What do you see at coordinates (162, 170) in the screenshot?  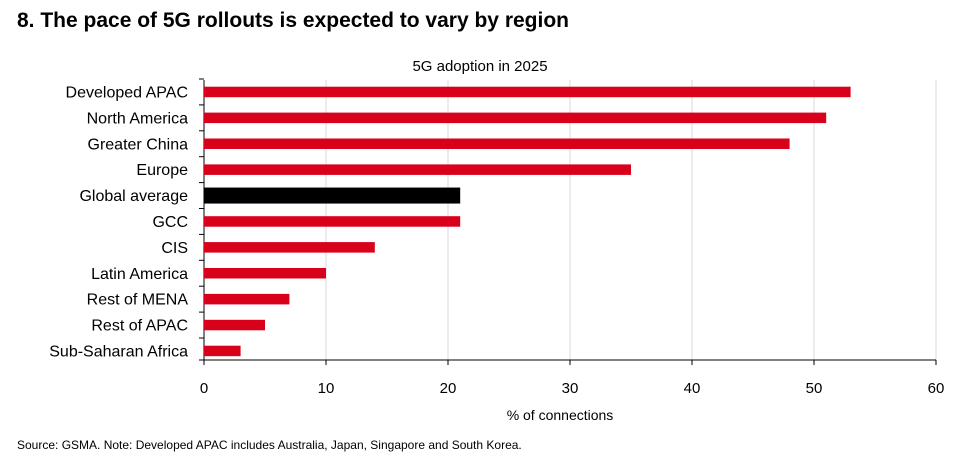 I see `category-label: Europe` at bounding box center [162, 170].